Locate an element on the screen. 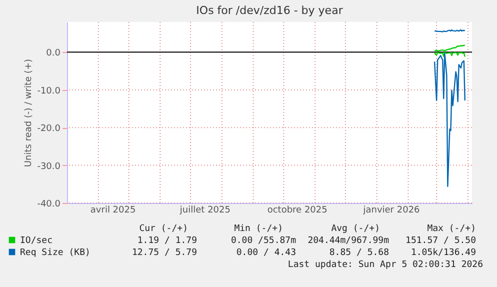 This screenshot has height=287, width=497. y-tick-label: -10.0 is located at coordinates (49, 91).